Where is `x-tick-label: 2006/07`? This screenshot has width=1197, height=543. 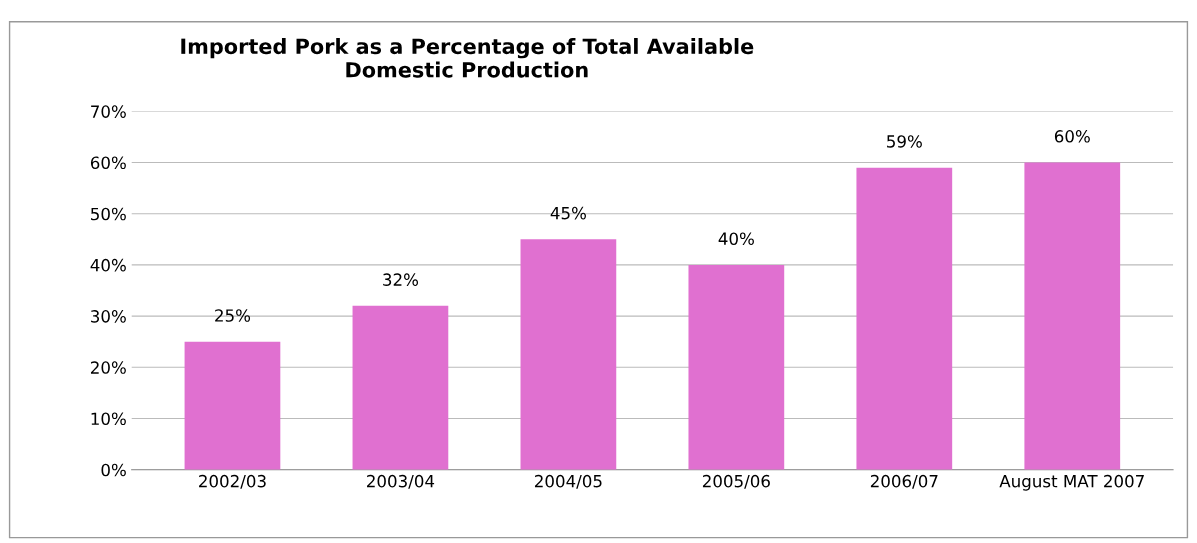
x-tick-label: 2006/07 is located at coordinates (904, 481).